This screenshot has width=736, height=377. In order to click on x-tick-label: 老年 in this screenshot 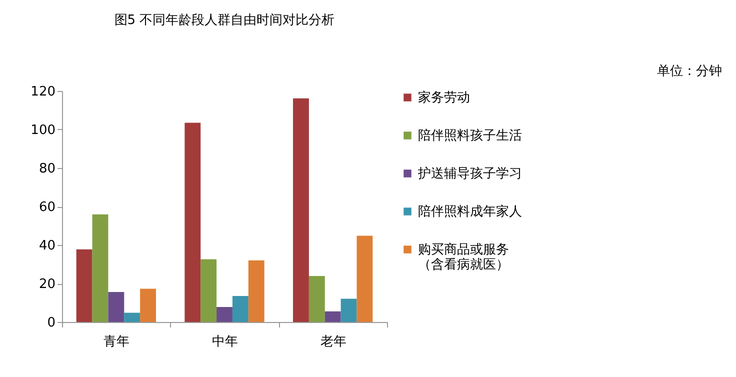, I will do `click(333, 342)`.